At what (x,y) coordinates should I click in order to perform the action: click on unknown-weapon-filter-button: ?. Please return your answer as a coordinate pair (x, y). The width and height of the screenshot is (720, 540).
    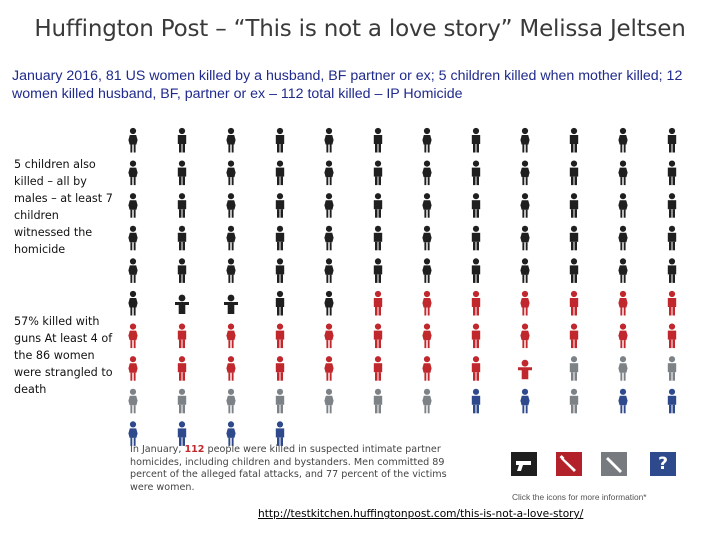
    Looking at the image, I should click on (663, 464).